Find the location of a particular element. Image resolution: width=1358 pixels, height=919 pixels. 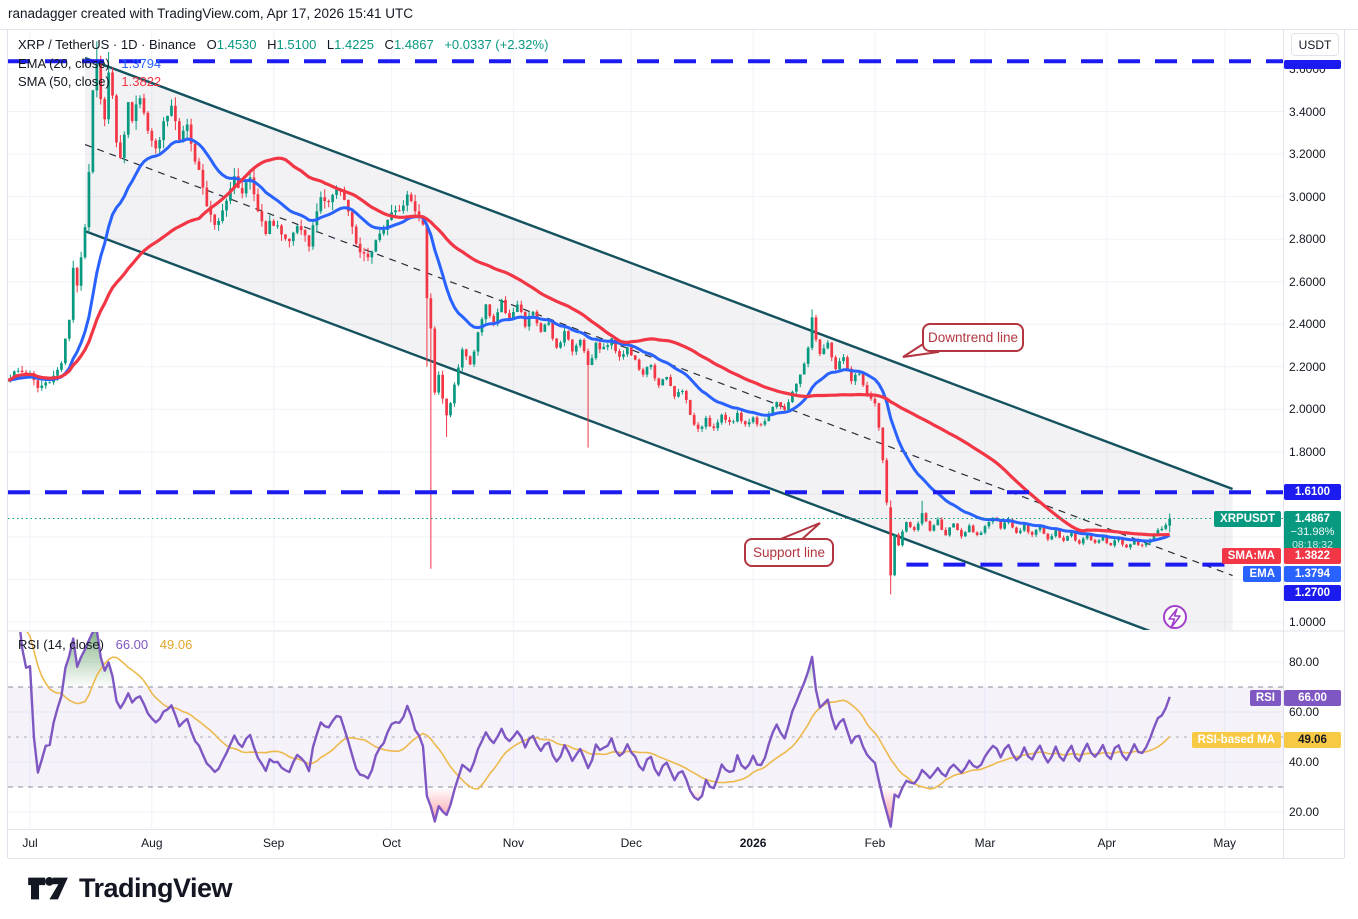

change-value: +0.0337 (+2.32%) is located at coordinates (496, 44).